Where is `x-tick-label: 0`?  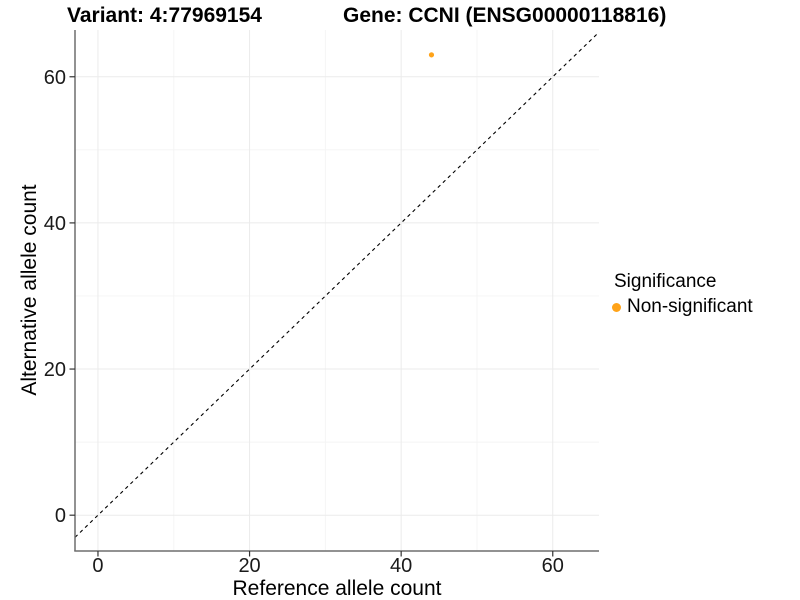 x-tick-label: 0 is located at coordinates (97, 566).